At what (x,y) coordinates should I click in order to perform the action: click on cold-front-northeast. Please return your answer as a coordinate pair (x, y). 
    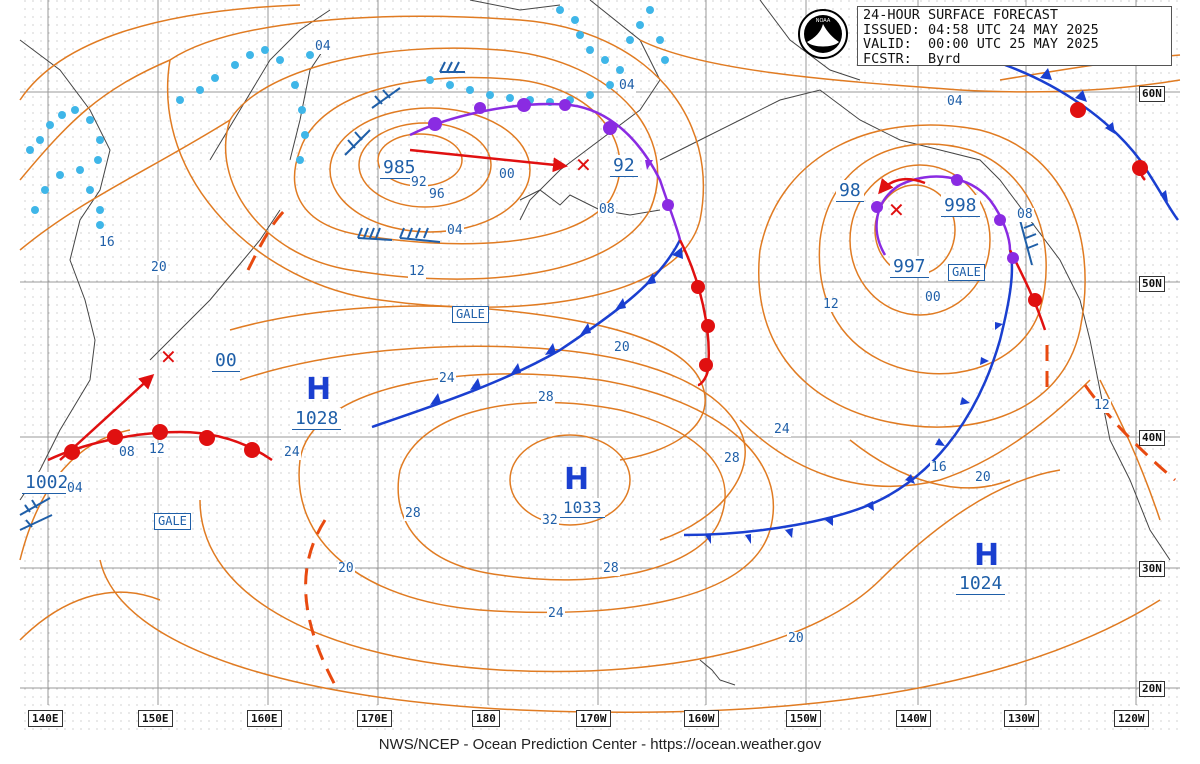
    Looking at the image, I should click on (1091, 142).